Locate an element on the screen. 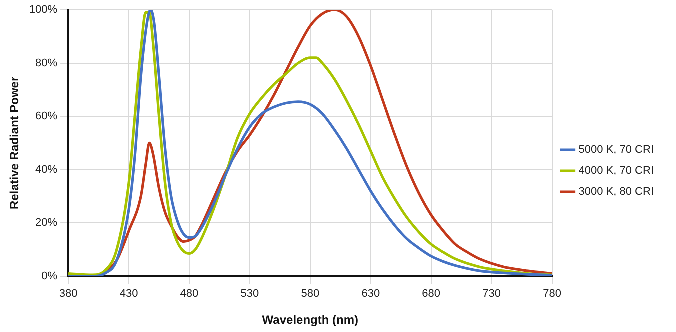 The image size is (676, 332). y-tick-label: 40% is located at coordinates (47, 170).